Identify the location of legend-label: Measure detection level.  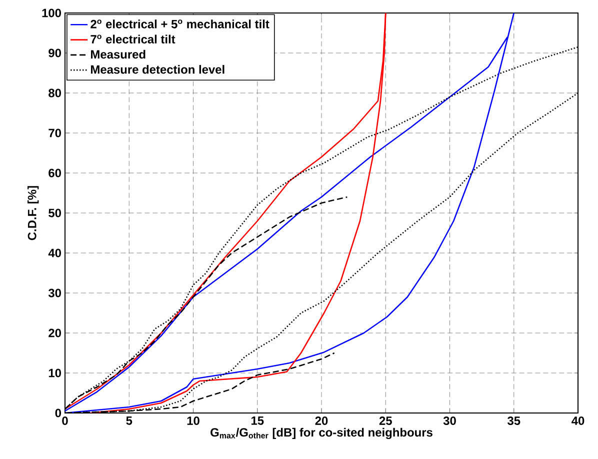
(157, 69).